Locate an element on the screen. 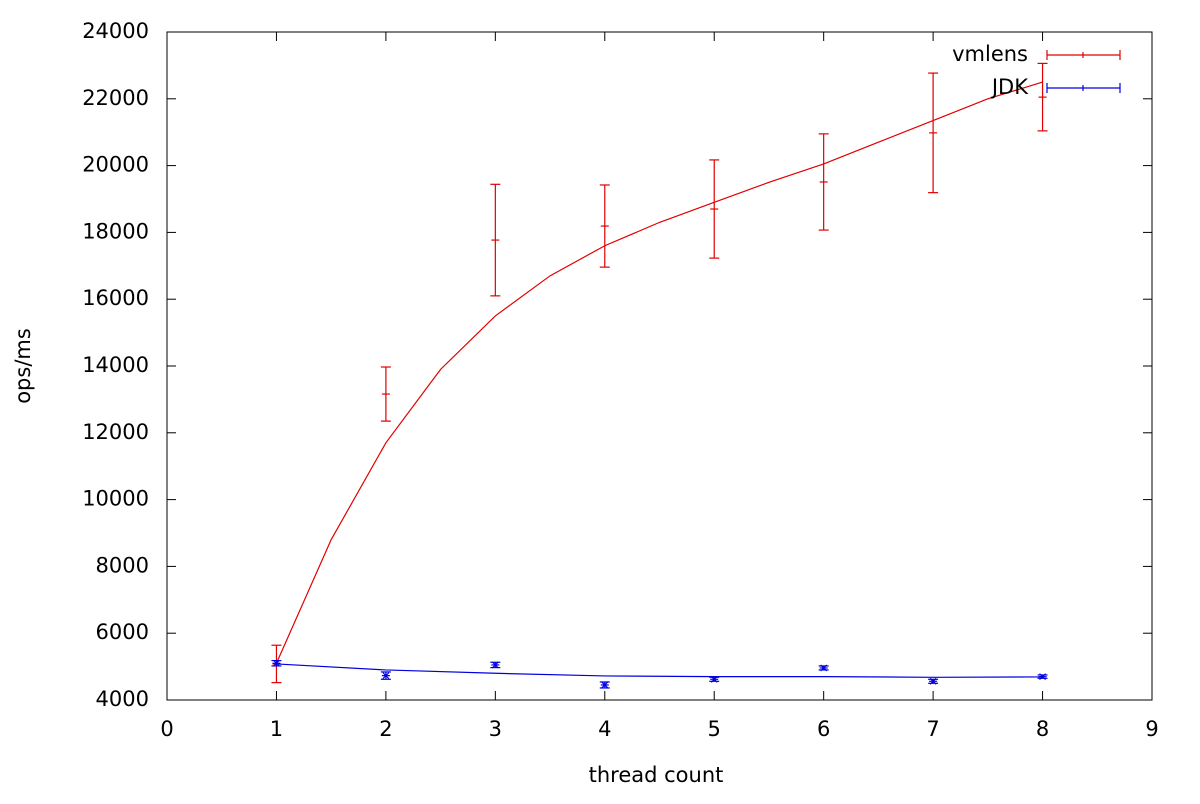 The width and height of the screenshot is (1200, 804). x-tick-label: 6 is located at coordinates (823, 729).